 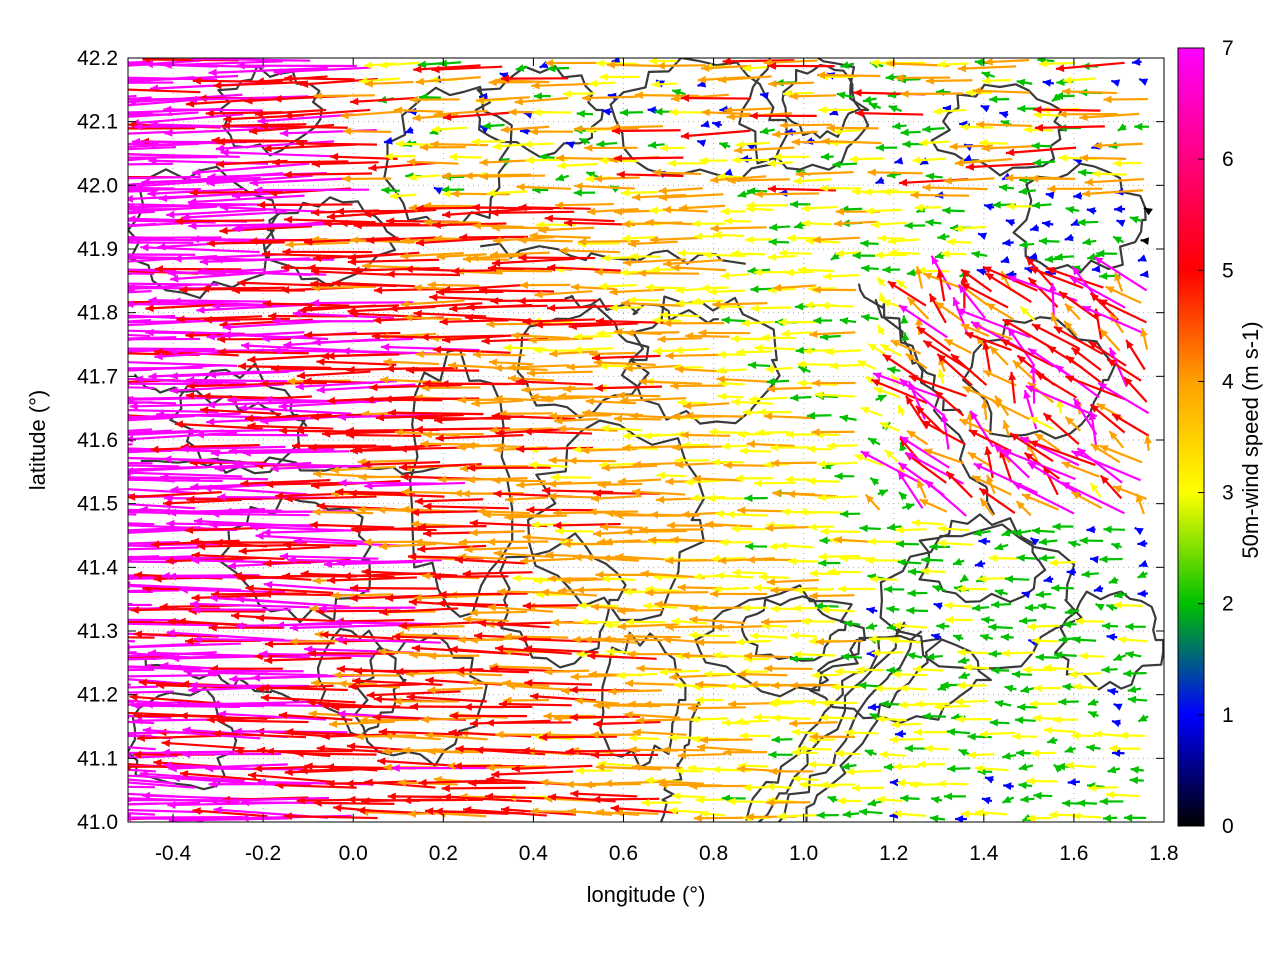 What do you see at coordinates (680, 761) in the screenshot?
I see `contour-line` at bounding box center [680, 761].